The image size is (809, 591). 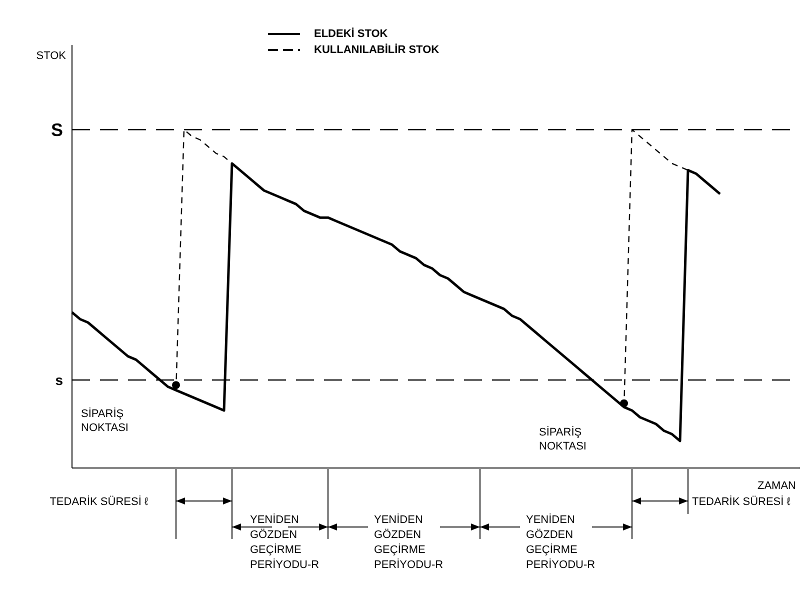 What do you see at coordinates (51, 56) in the screenshot?
I see `text: STOK` at bounding box center [51, 56].